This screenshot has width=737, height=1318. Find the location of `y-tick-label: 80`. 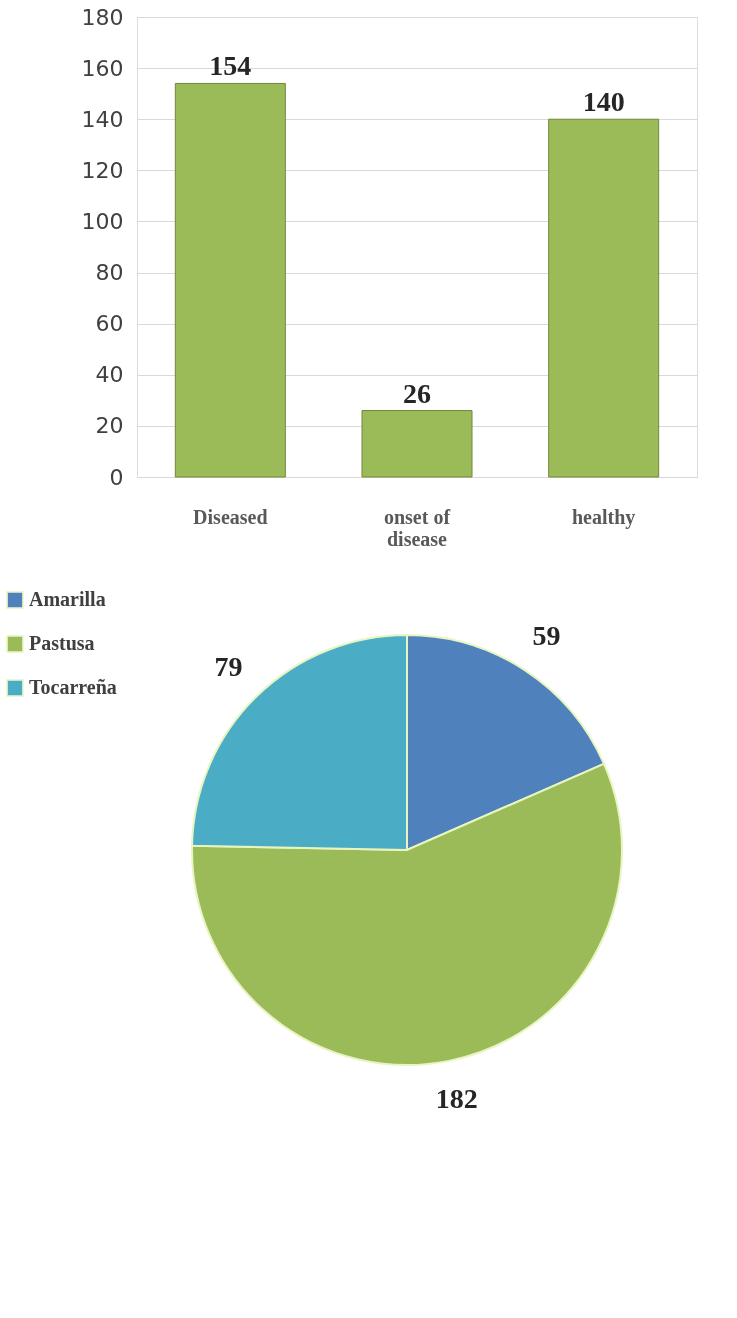

y-tick-label: 80 is located at coordinates (109, 273).